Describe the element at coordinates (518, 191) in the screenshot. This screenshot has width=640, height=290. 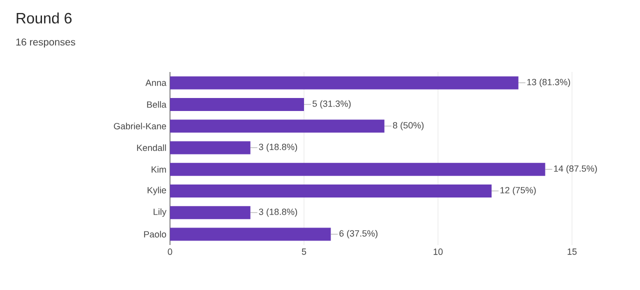
I see `data-label: 12 (75%)` at that location.